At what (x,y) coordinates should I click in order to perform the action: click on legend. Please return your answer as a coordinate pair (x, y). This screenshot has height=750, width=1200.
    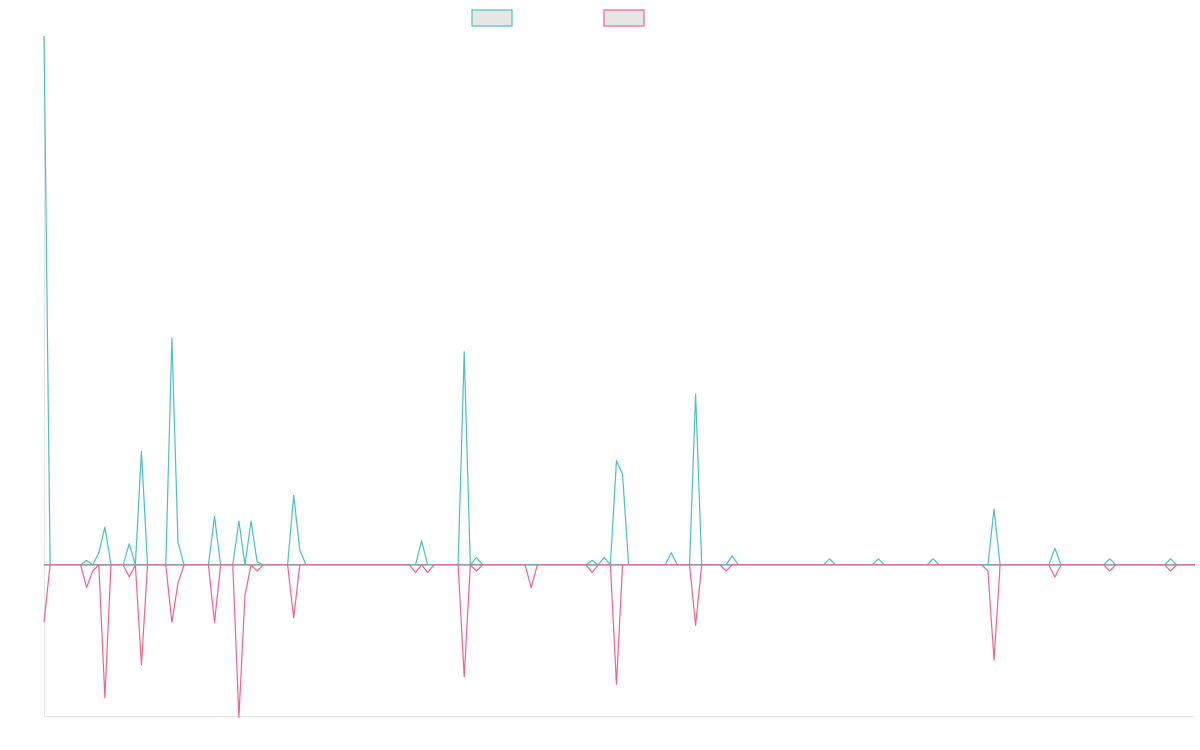
    Looking at the image, I should click on (558, 18).